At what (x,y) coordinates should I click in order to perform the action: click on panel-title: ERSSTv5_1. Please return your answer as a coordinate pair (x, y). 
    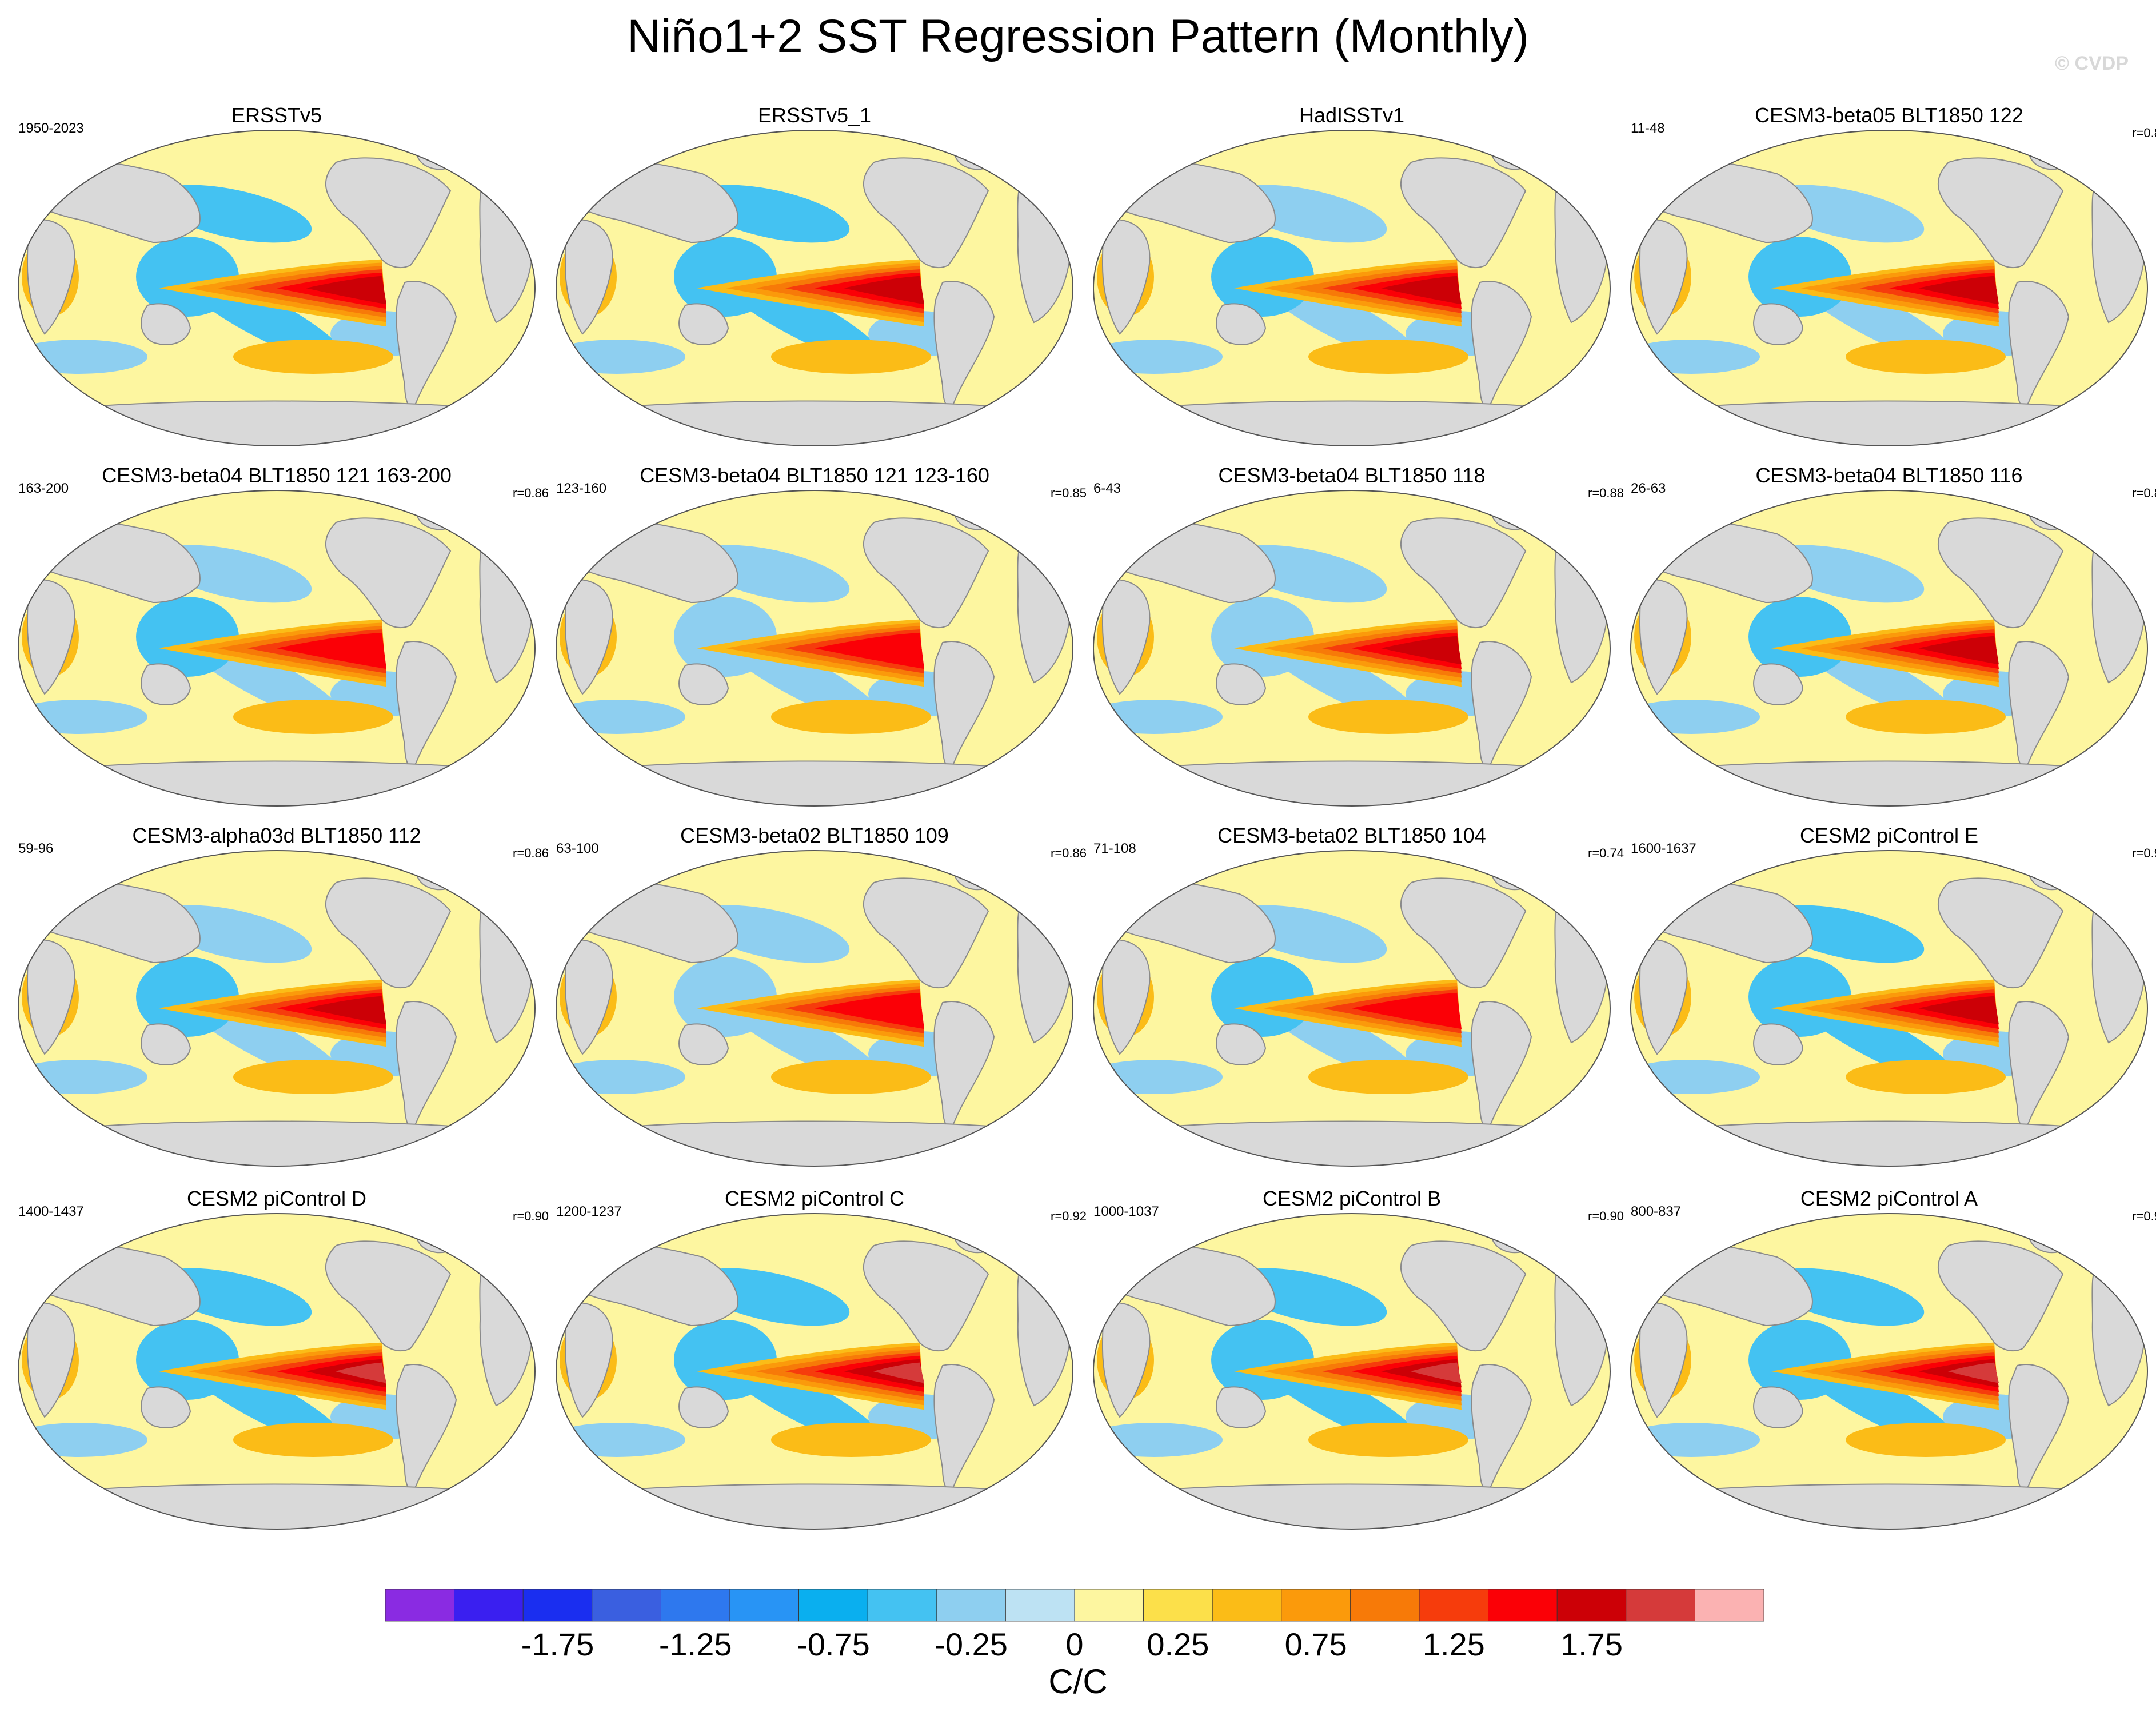
    Looking at the image, I should click on (814, 115).